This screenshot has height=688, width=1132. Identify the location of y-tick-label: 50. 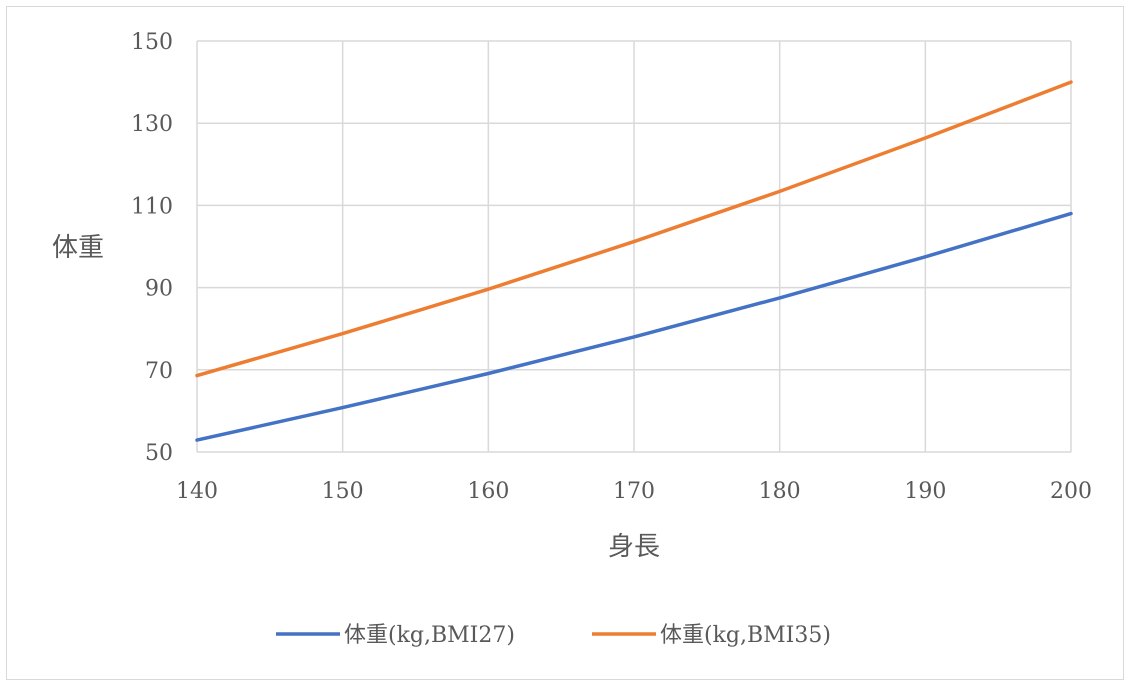
(159, 453).